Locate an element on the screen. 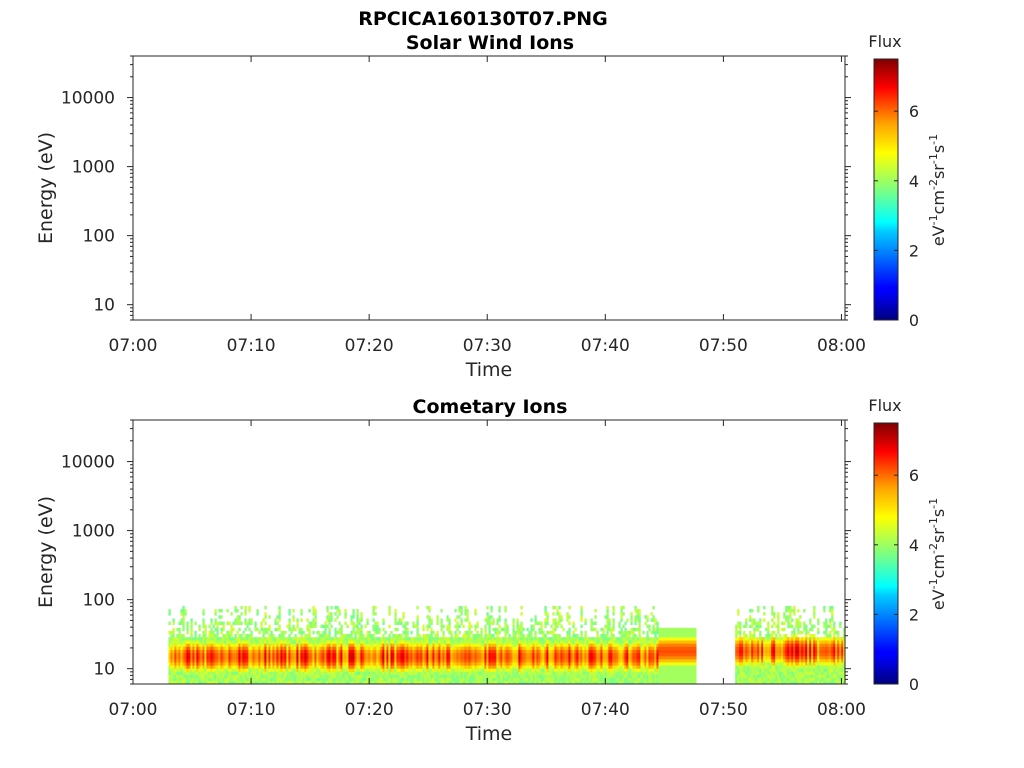 The height and width of the screenshot is (768, 1024). x-tick-label: 07:50 is located at coordinates (723, 346).